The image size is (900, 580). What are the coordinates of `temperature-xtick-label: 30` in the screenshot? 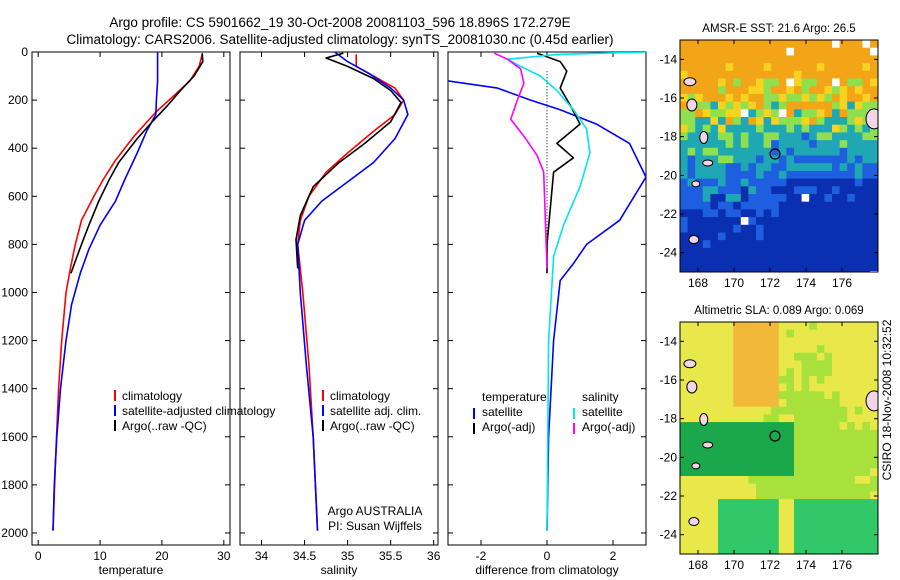 It's located at (224, 556).